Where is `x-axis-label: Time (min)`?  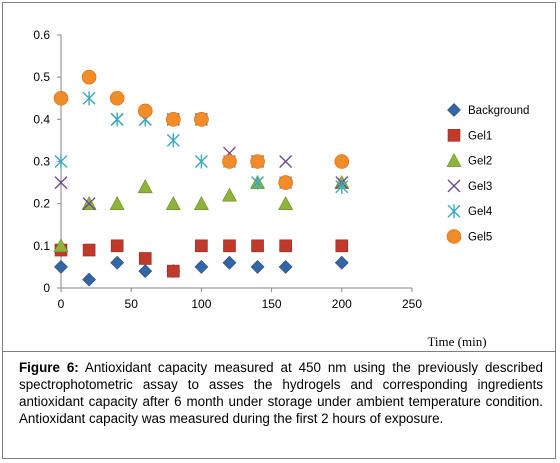 x-axis-label: Time (min) is located at coordinates (456, 341).